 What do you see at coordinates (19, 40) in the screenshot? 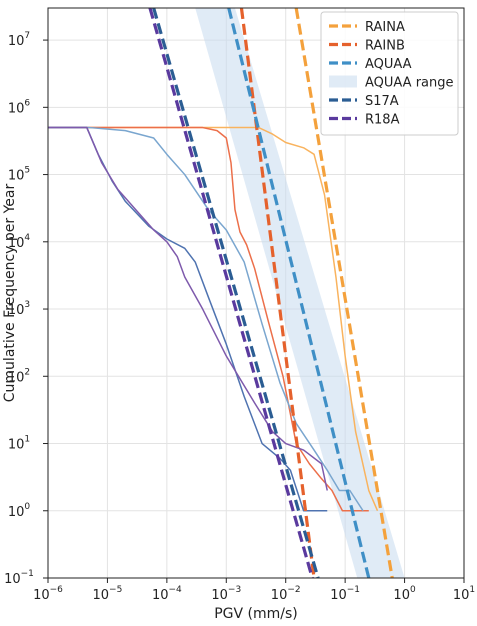
I see `y-tick-label: 10⁷` at bounding box center [19, 40].